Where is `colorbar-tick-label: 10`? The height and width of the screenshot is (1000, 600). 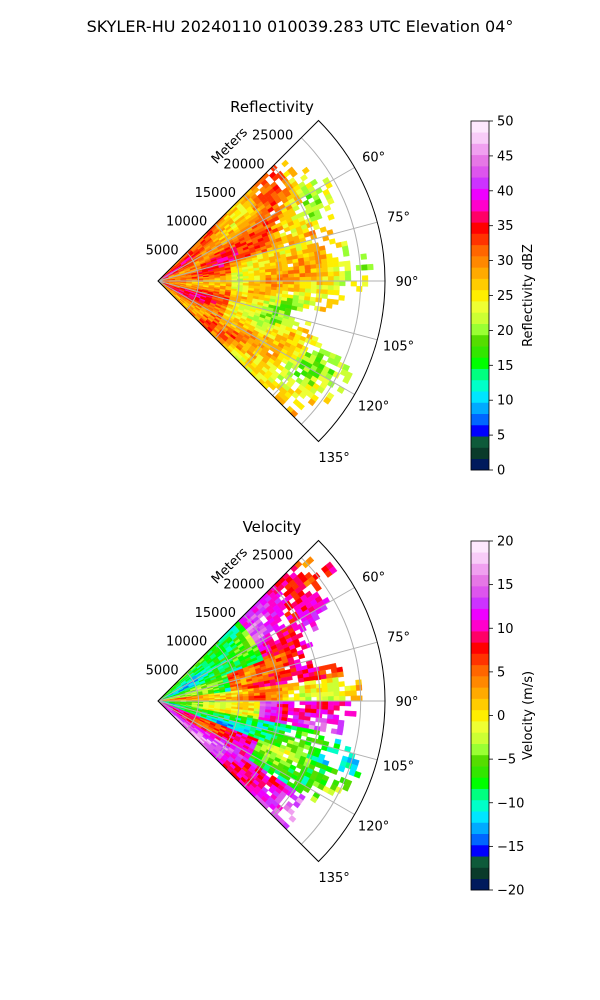
colorbar-tick-label: 10 is located at coordinates (505, 401).